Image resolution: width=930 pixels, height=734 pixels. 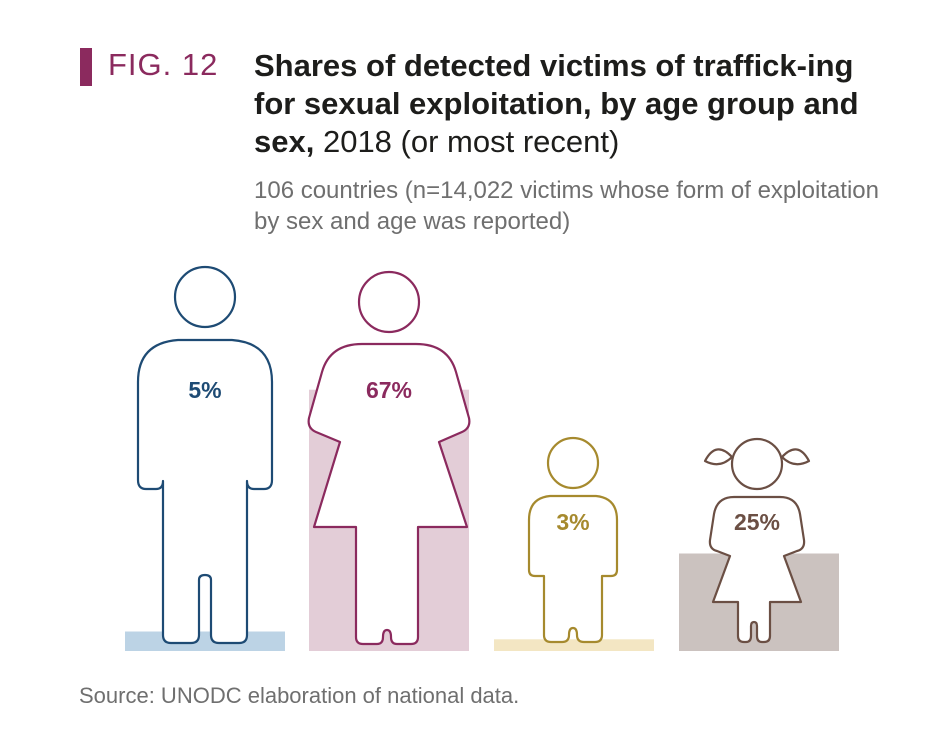 I want to click on man-icon, so click(x=205, y=455).